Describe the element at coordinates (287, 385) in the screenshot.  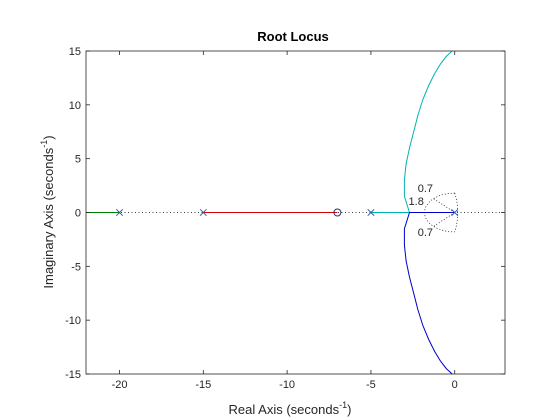
I see `x-tick-label-3: -10` at that location.